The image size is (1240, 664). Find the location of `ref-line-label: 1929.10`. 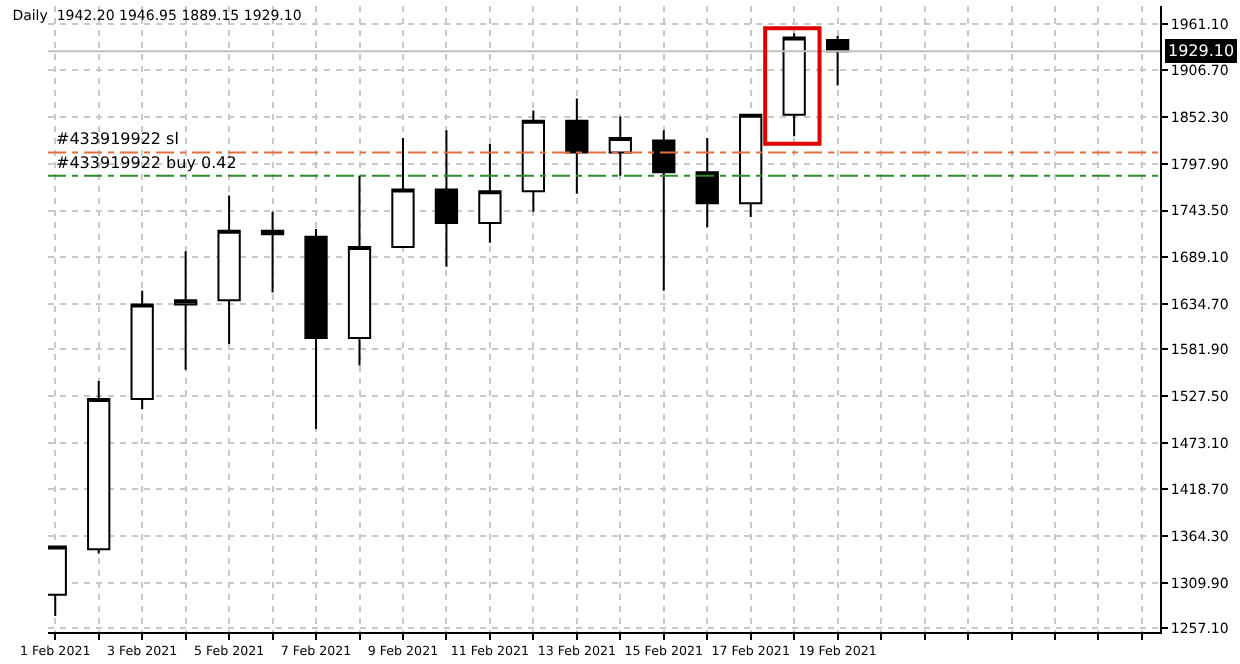

ref-line-label: 1929.10 is located at coordinates (1201, 51).